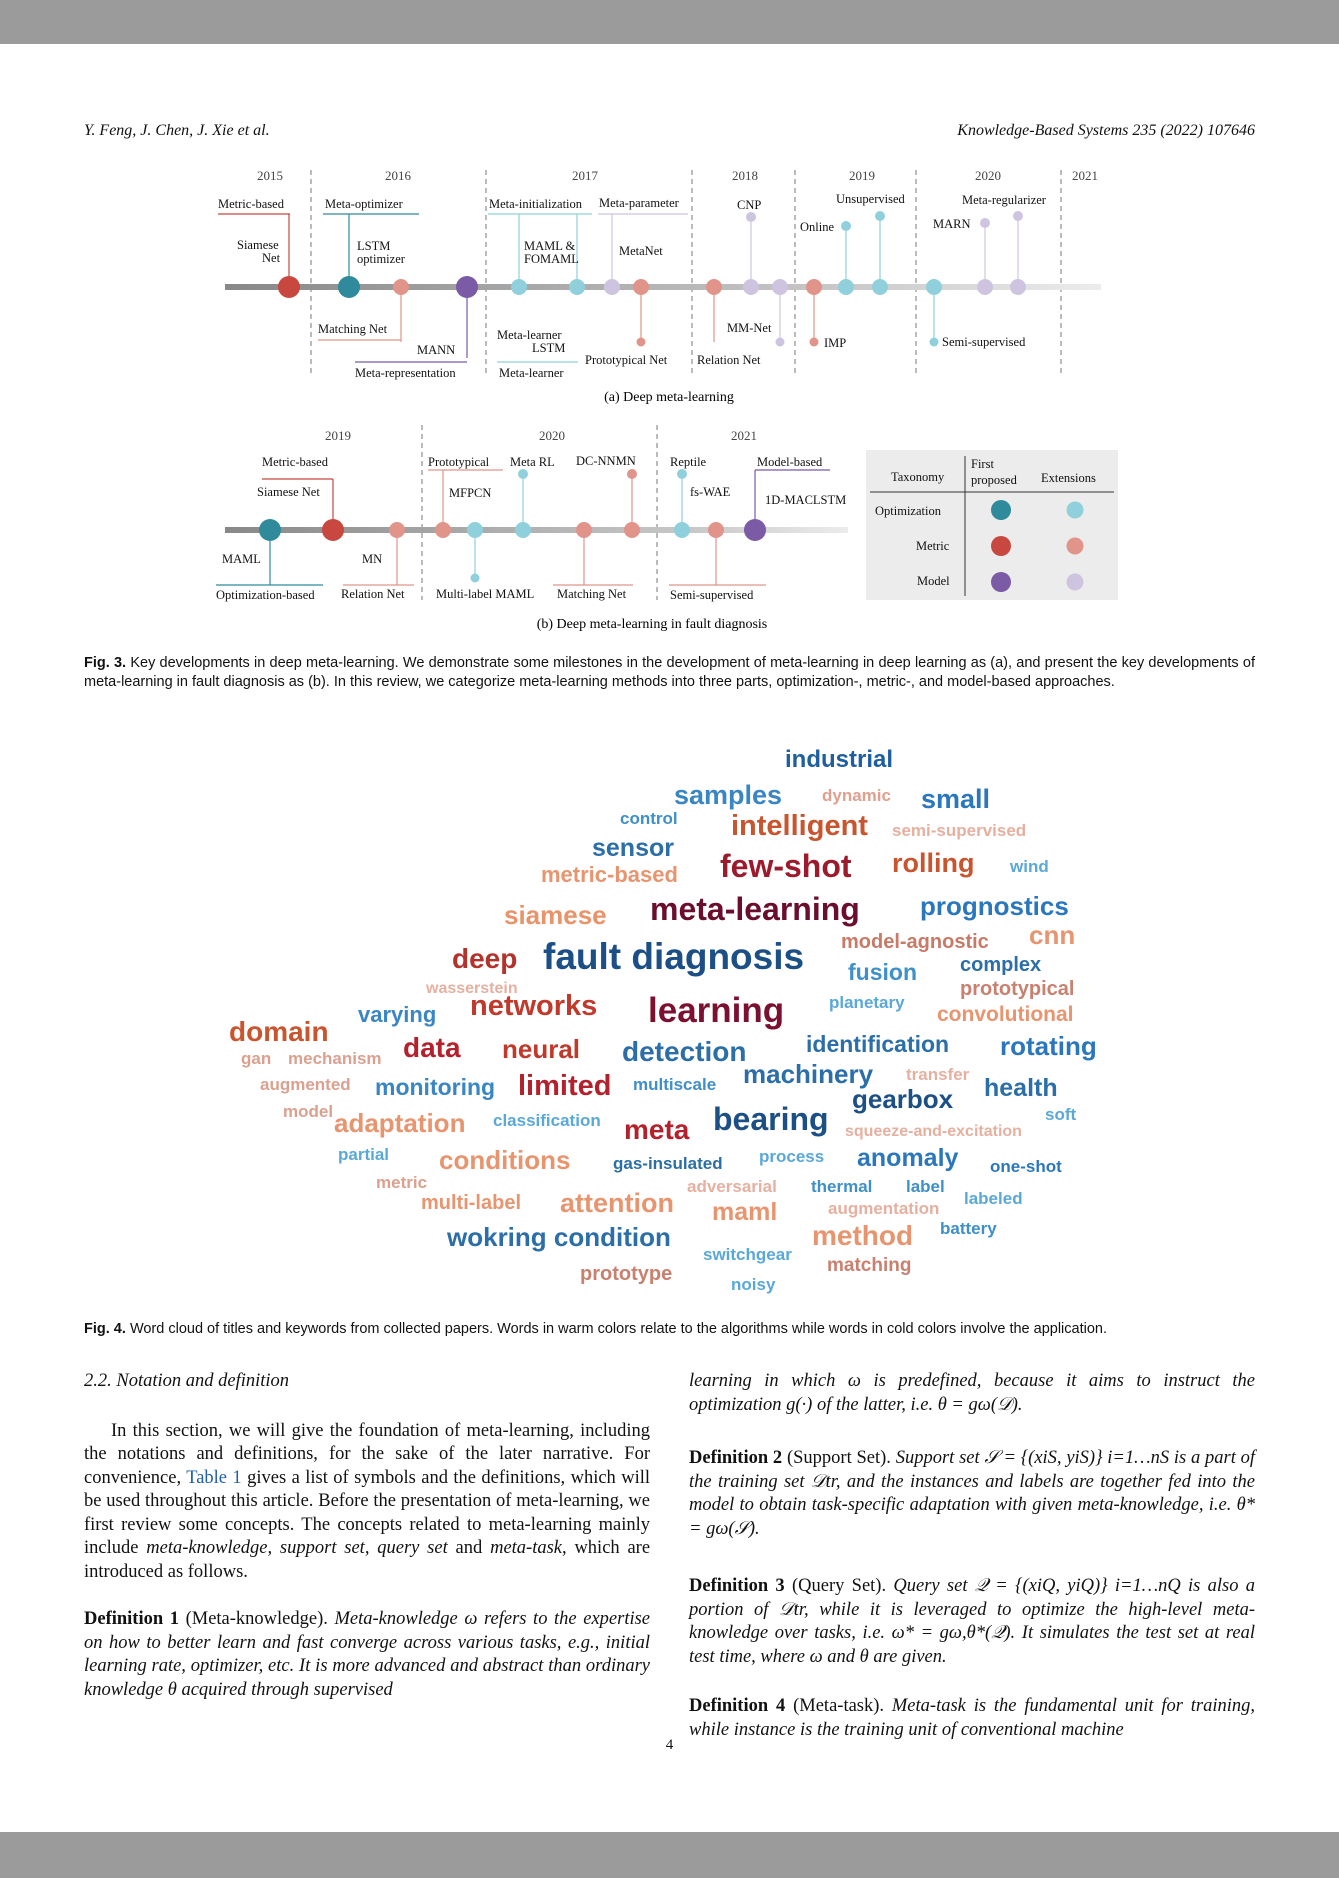  What do you see at coordinates (1068, 478) in the screenshot?
I see `svg-text: Extensions` at bounding box center [1068, 478].